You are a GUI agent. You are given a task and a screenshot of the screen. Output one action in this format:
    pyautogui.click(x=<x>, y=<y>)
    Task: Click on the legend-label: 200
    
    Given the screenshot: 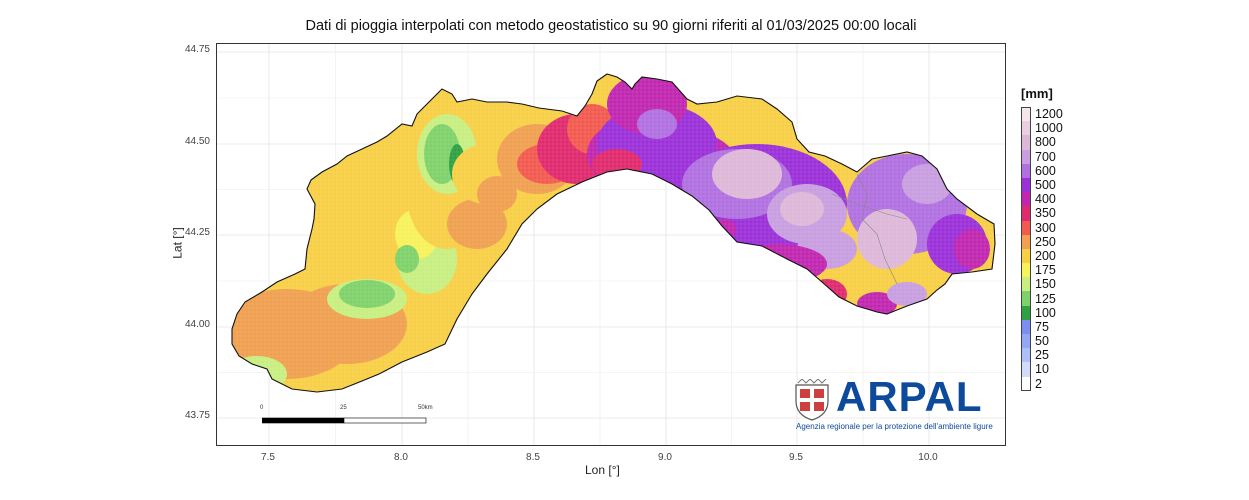 What is the action you would take?
    pyautogui.click(x=1045, y=255)
    